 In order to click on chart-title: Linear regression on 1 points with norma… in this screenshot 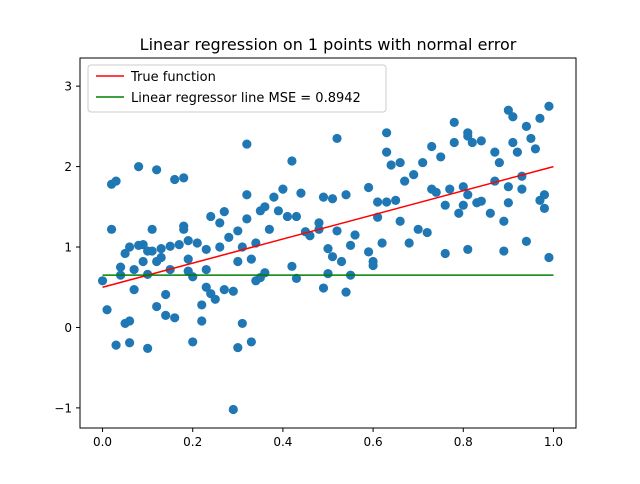, I will do `click(328, 44)`.